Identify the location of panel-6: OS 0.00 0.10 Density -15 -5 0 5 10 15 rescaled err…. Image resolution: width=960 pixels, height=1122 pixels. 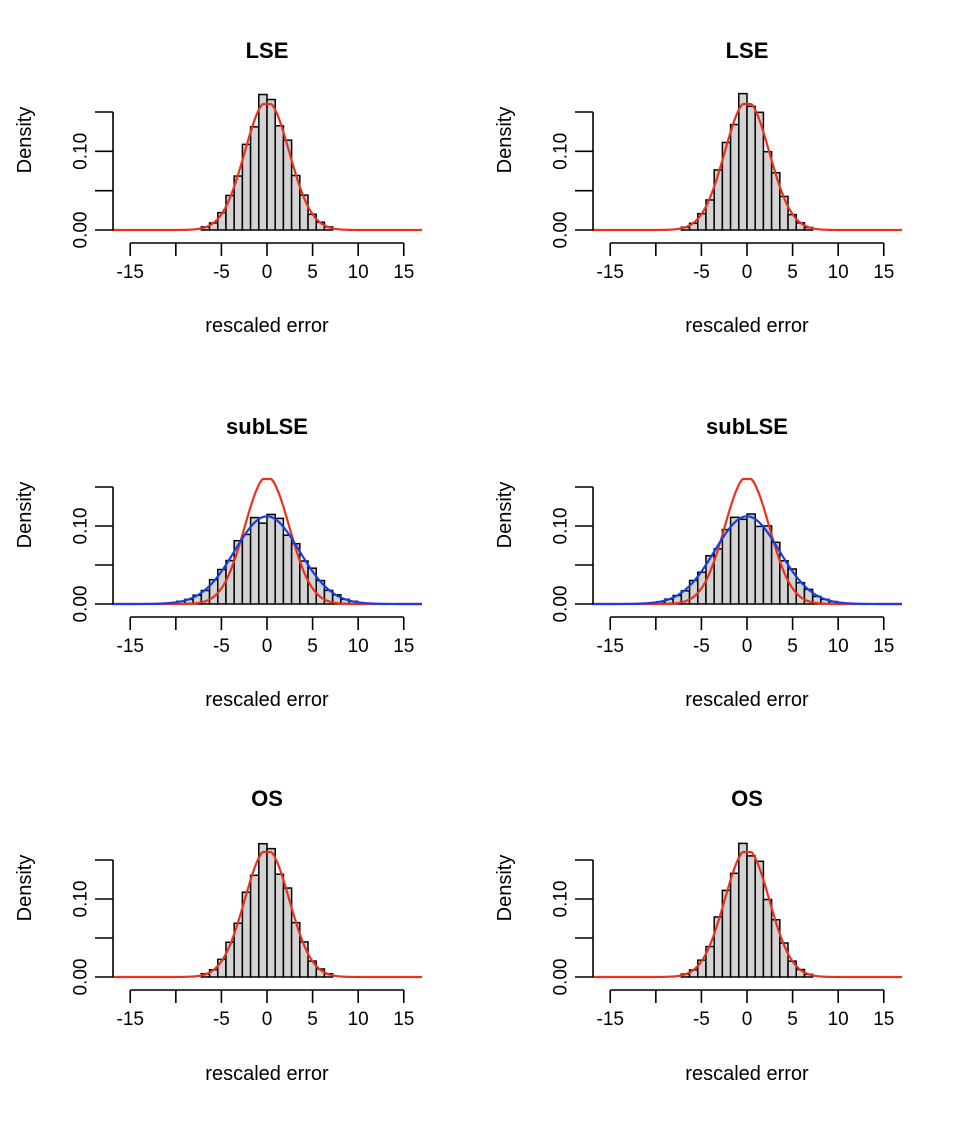
(698, 935).